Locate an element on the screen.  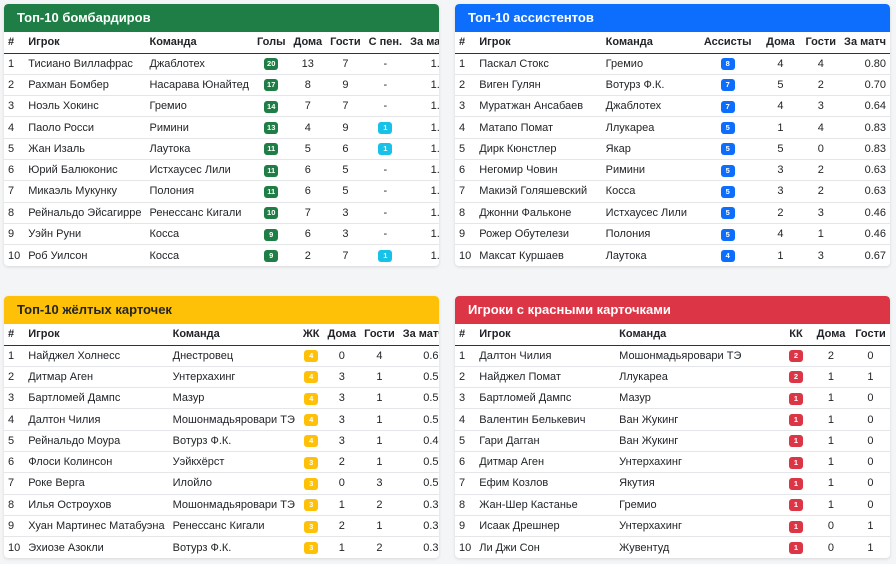
per-match-cell: 1.40 is located at coordinates (422, 106).